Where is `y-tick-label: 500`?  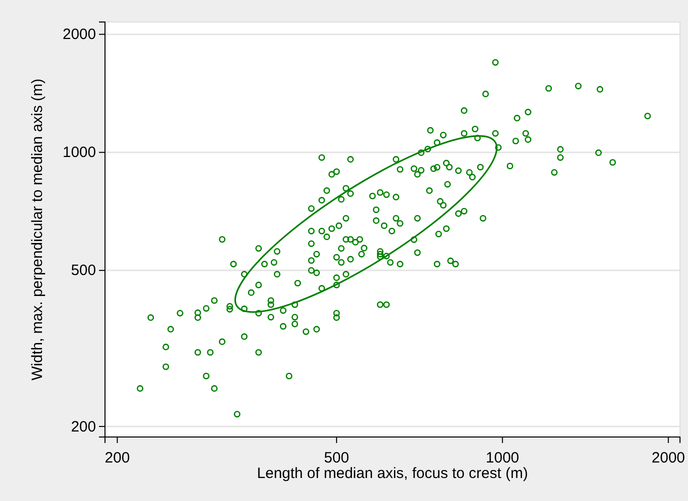
y-tick-label: 500 is located at coordinates (83, 271).